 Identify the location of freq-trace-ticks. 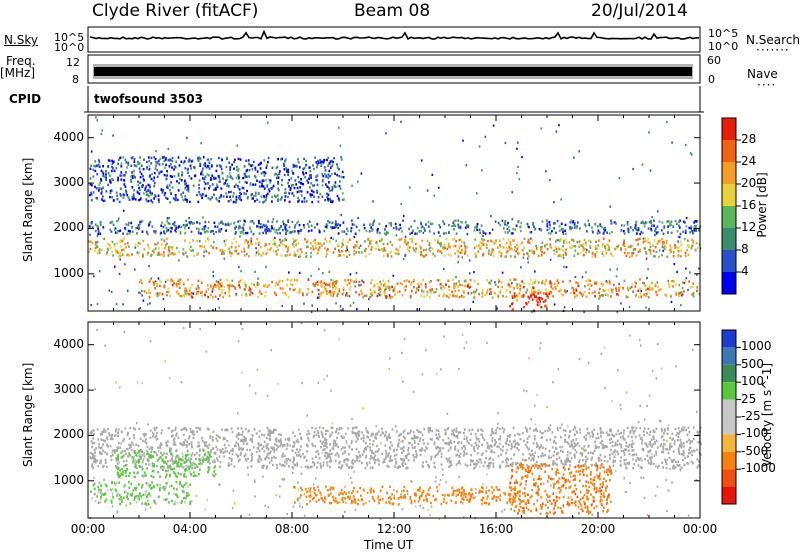
(393, 71).